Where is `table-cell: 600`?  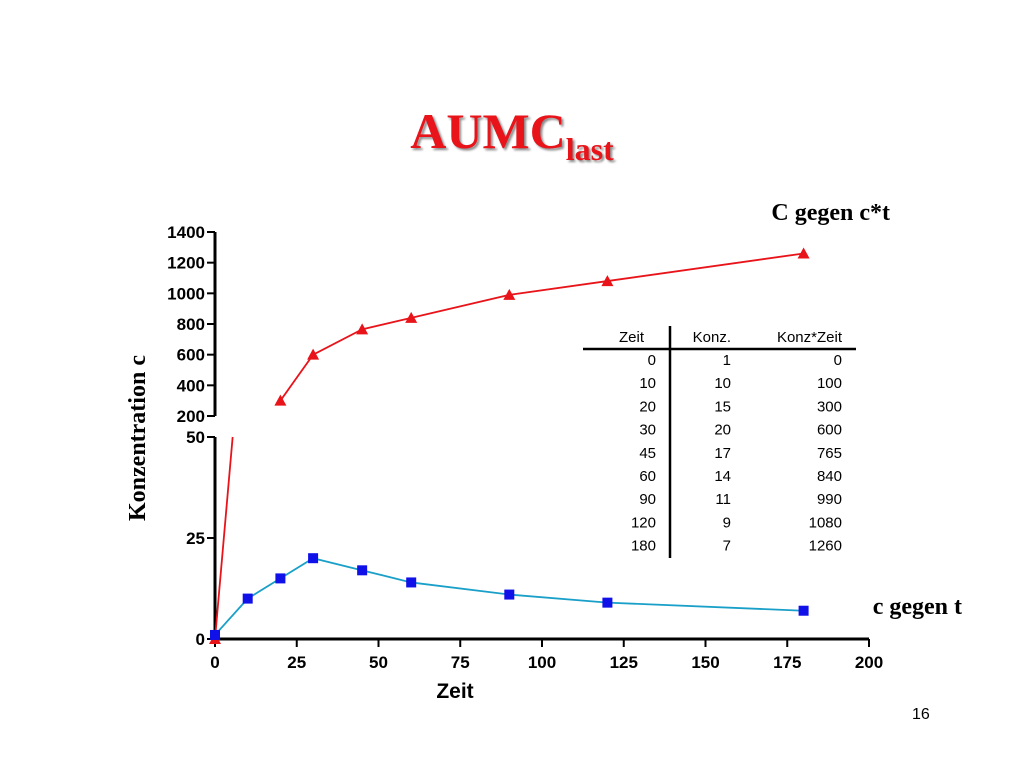 table-cell: 600 is located at coordinates (829, 430).